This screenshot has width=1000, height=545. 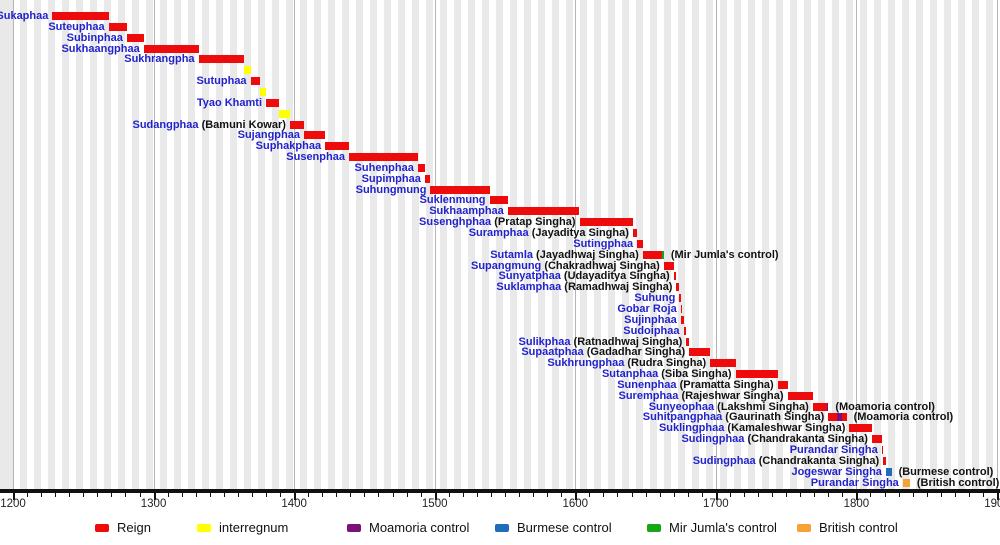 I want to click on legend-swatch-burmese, so click(x=502, y=527).